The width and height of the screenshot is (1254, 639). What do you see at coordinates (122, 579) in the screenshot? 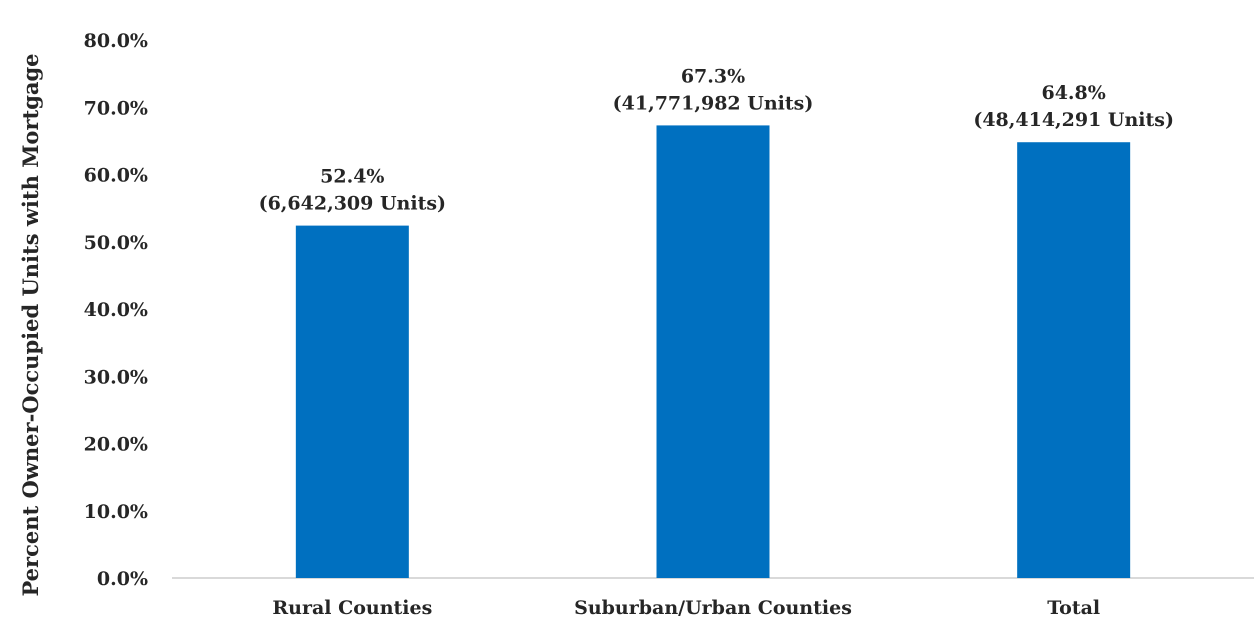
I see `y-tick-label: 0.0%` at bounding box center [122, 579].